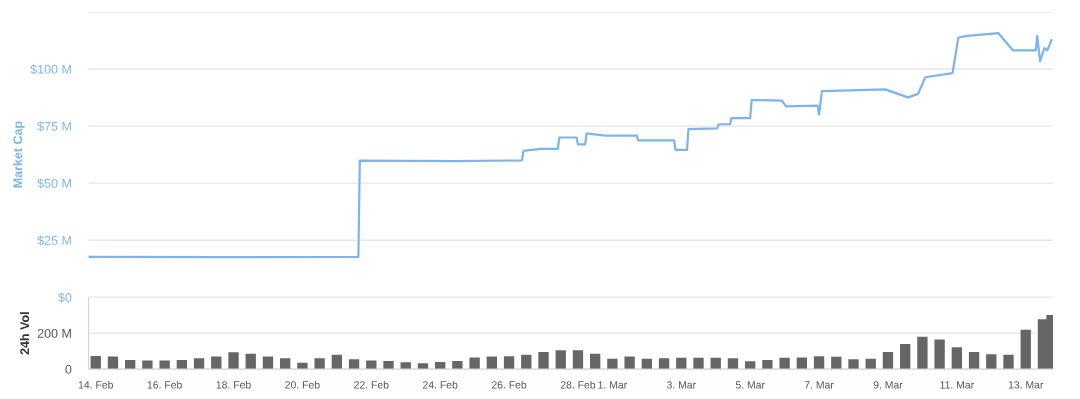 Image resolution: width=1080 pixels, height=399 pixels. Describe the element at coordinates (24, 333) in the screenshot. I see `y-axis-title: 24h Vol` at that location.